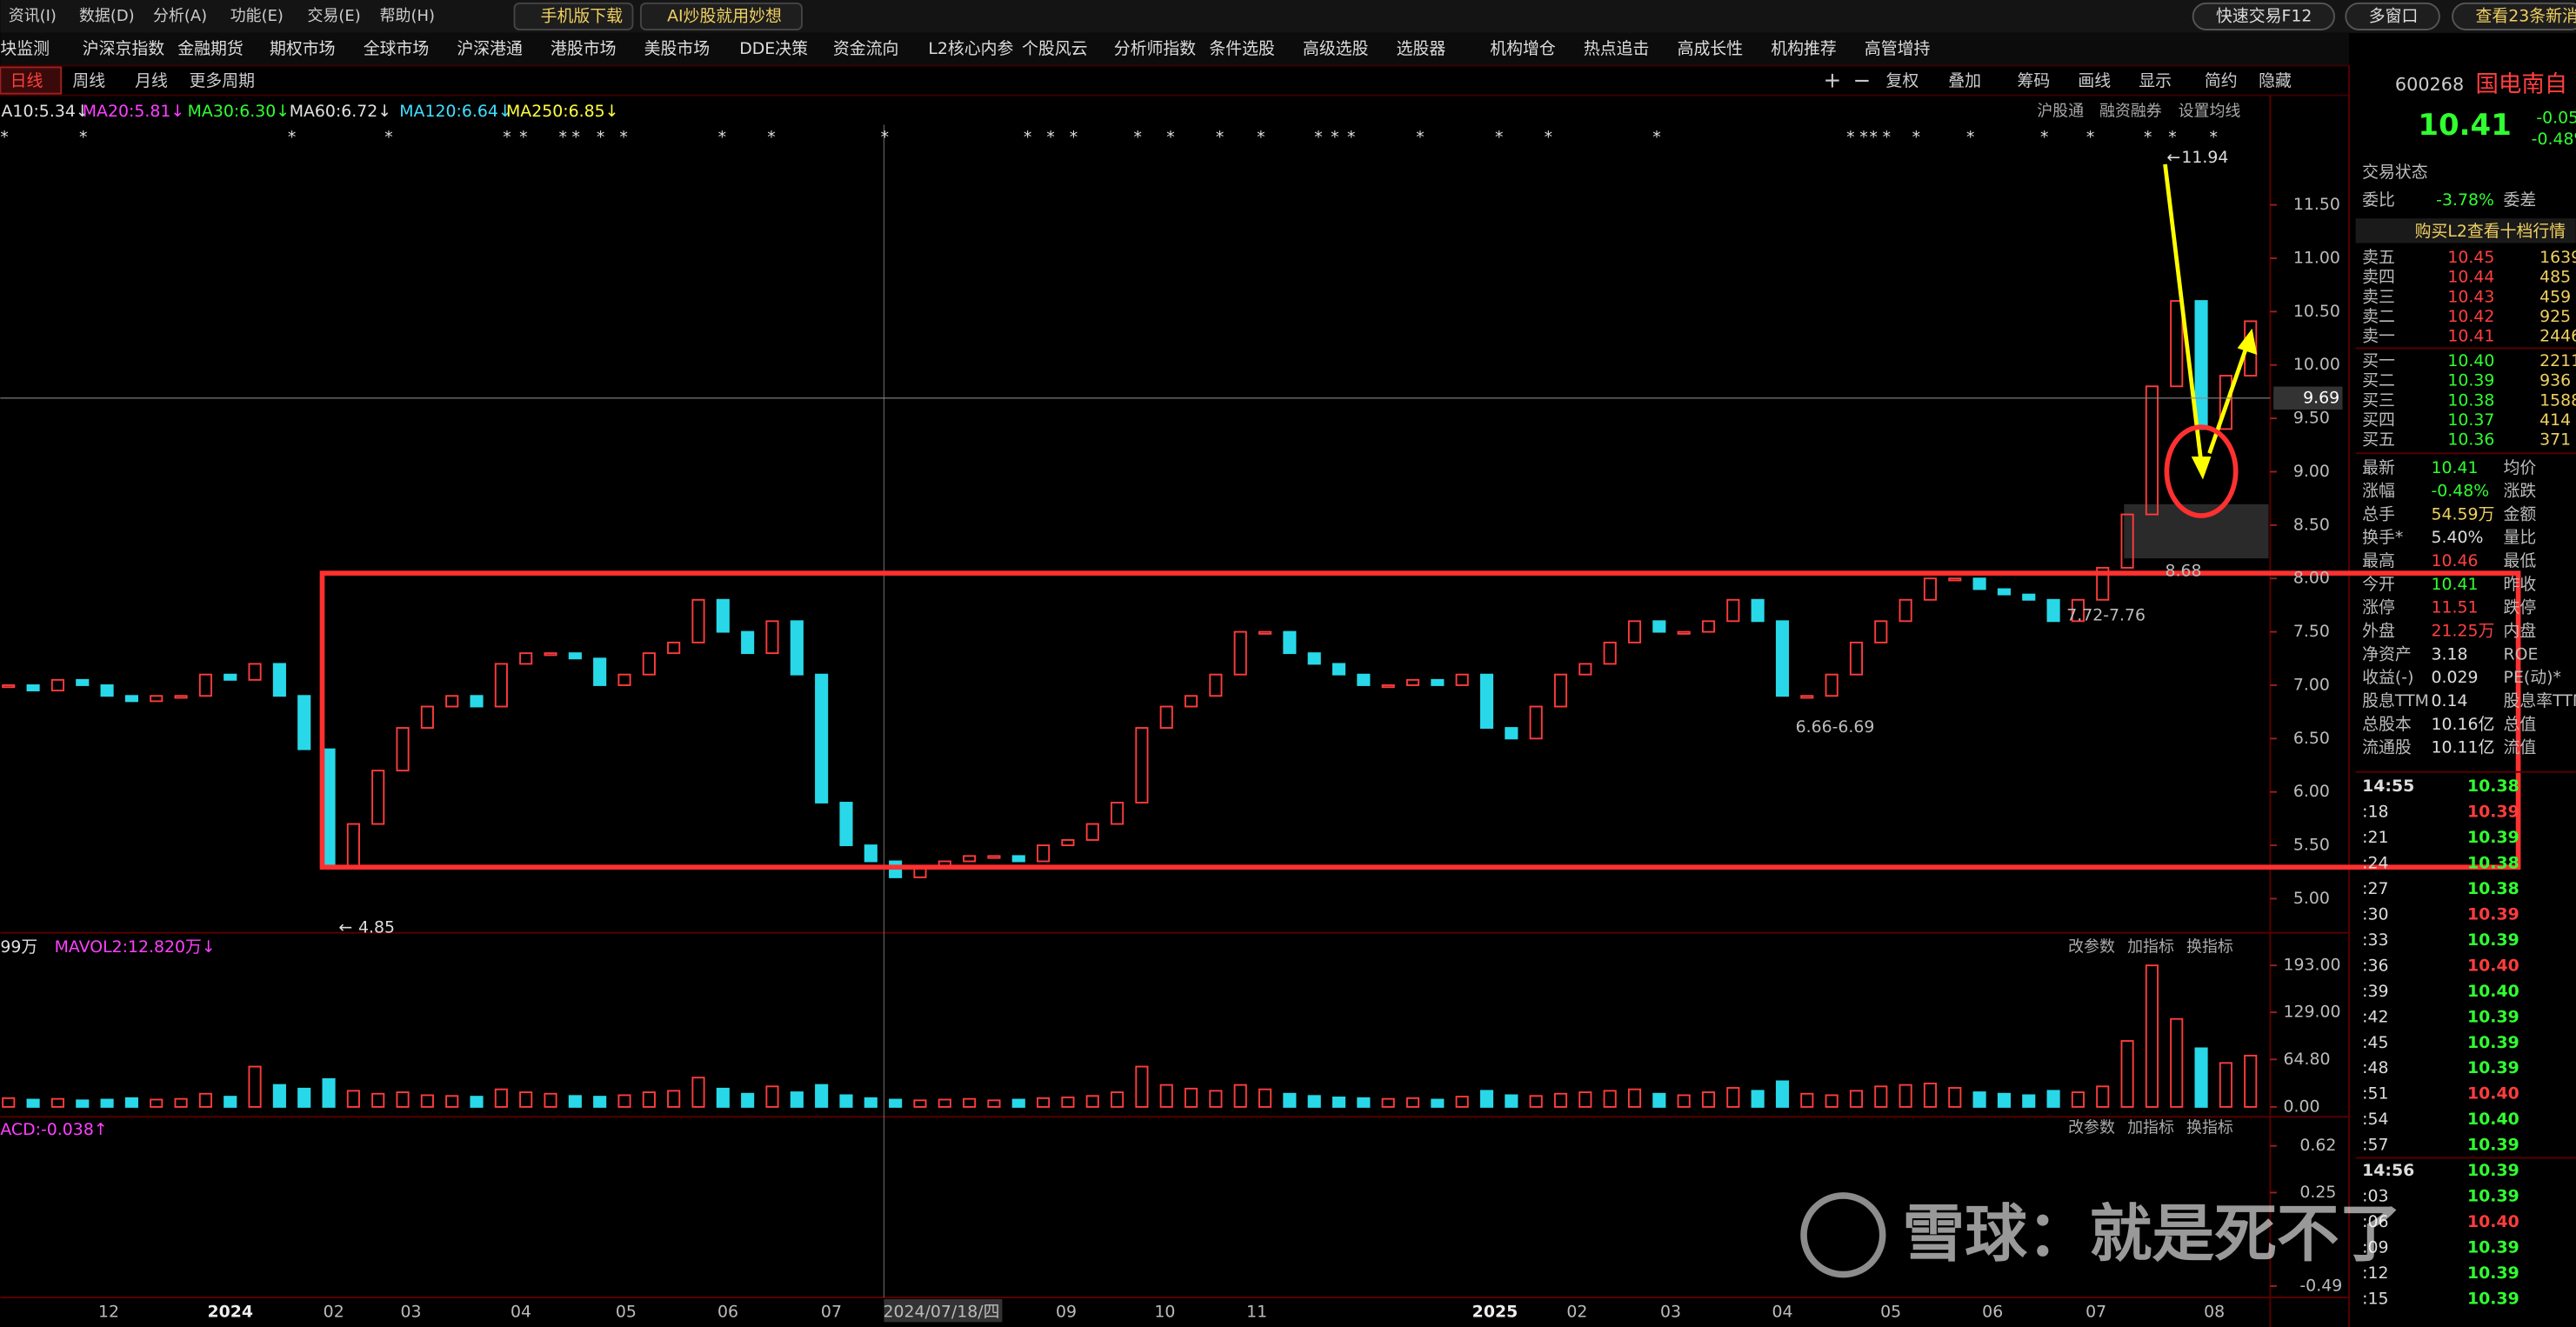 The height and width of the screenshot is (1327, 2576). What do you see at coordinates (2394, 16) in the screenshot?
I see `button-label: 多窗口` at bounding box center [2394, 16].